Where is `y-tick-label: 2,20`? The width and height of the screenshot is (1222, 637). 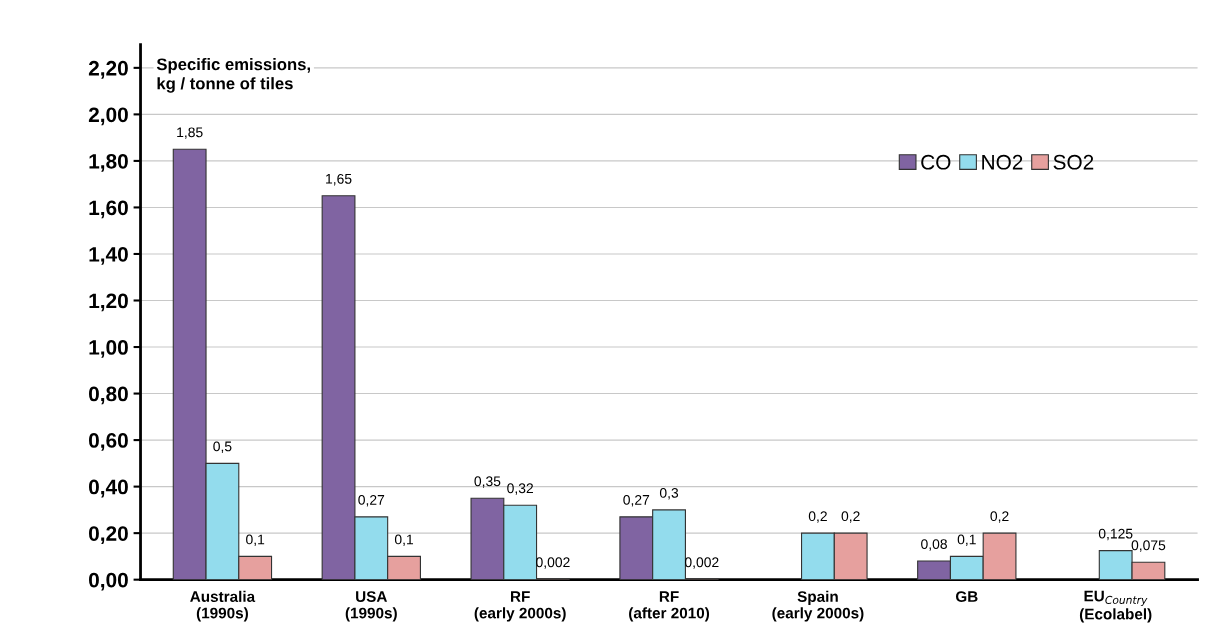 y-tick-label: 2,20 is located at coordinates (108, 69).